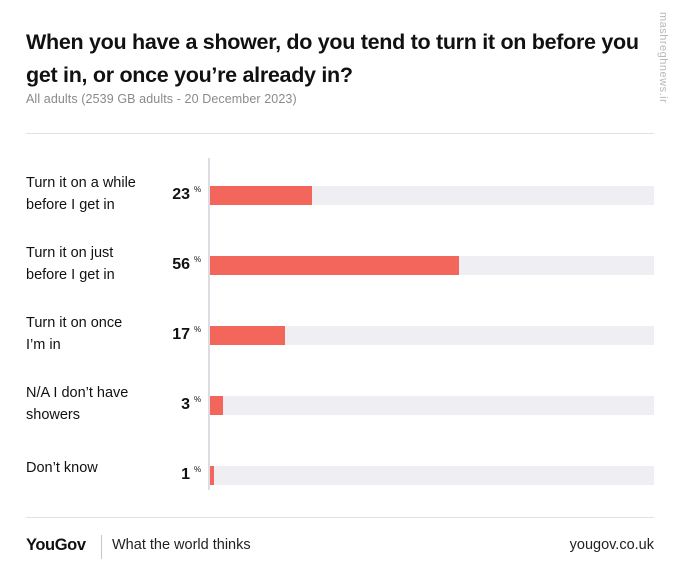 This screenshot has height=585, width=679. I want to click on category-label: N/A I don’t have showers, so click(93, 404).